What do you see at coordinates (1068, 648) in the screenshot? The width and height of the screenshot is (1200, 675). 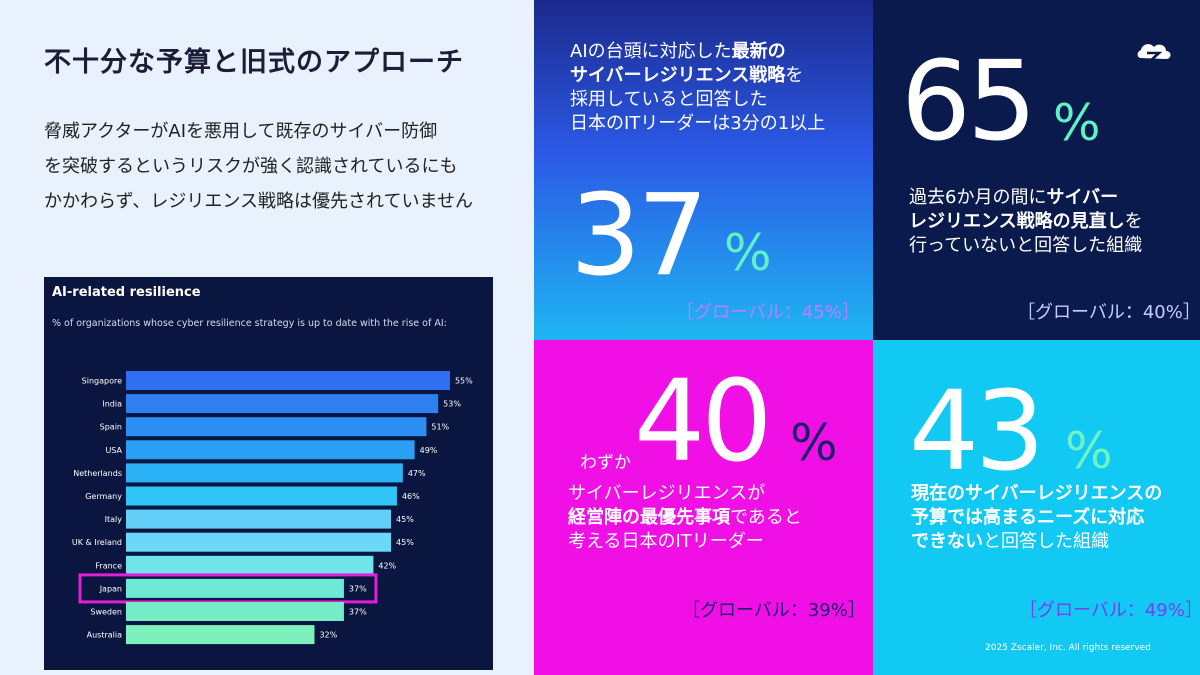 I see `copyright-text: 2025 Zscaler, Inc. All rights reserved` at bounding box center [1068, 648].